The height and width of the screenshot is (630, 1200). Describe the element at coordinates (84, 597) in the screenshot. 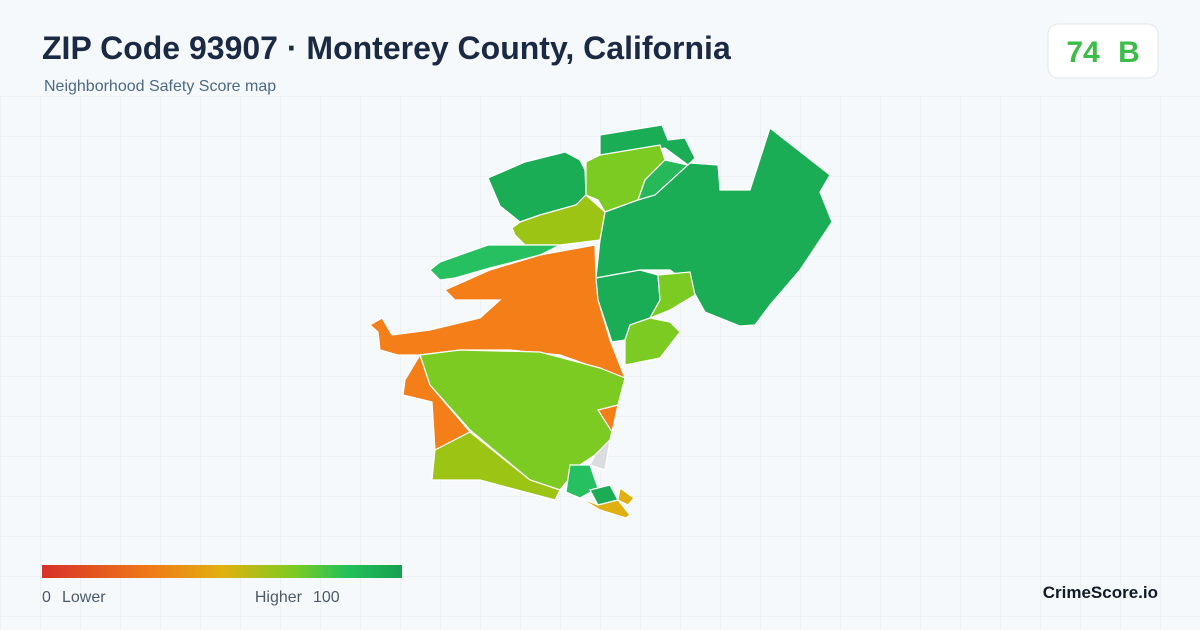

I see `legend-min-label: Lower` at that location.